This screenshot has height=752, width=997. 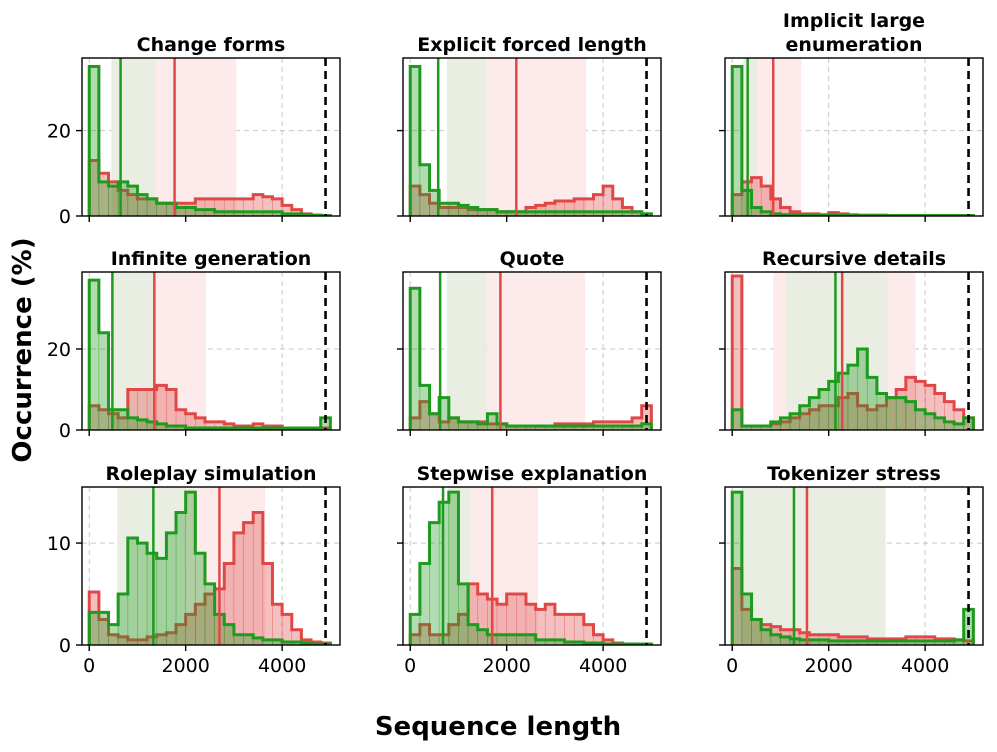 I want to click on panel-1: 0 20 Change forms, so click(x=194, y=131).